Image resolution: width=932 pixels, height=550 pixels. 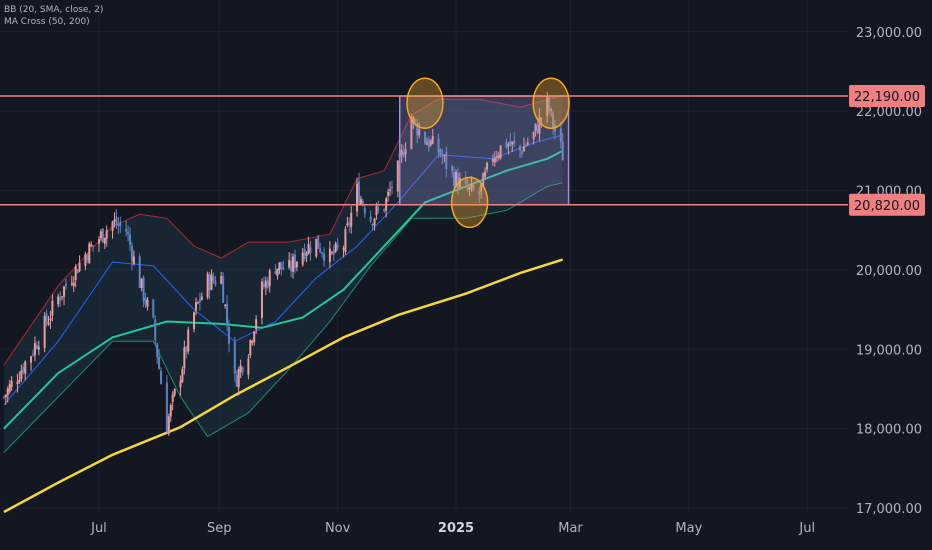 What do you see at coordinates (889, 112) in the screenshot?
I see `y-tick-label: 22,000.00` at bounding box center [889, 112].